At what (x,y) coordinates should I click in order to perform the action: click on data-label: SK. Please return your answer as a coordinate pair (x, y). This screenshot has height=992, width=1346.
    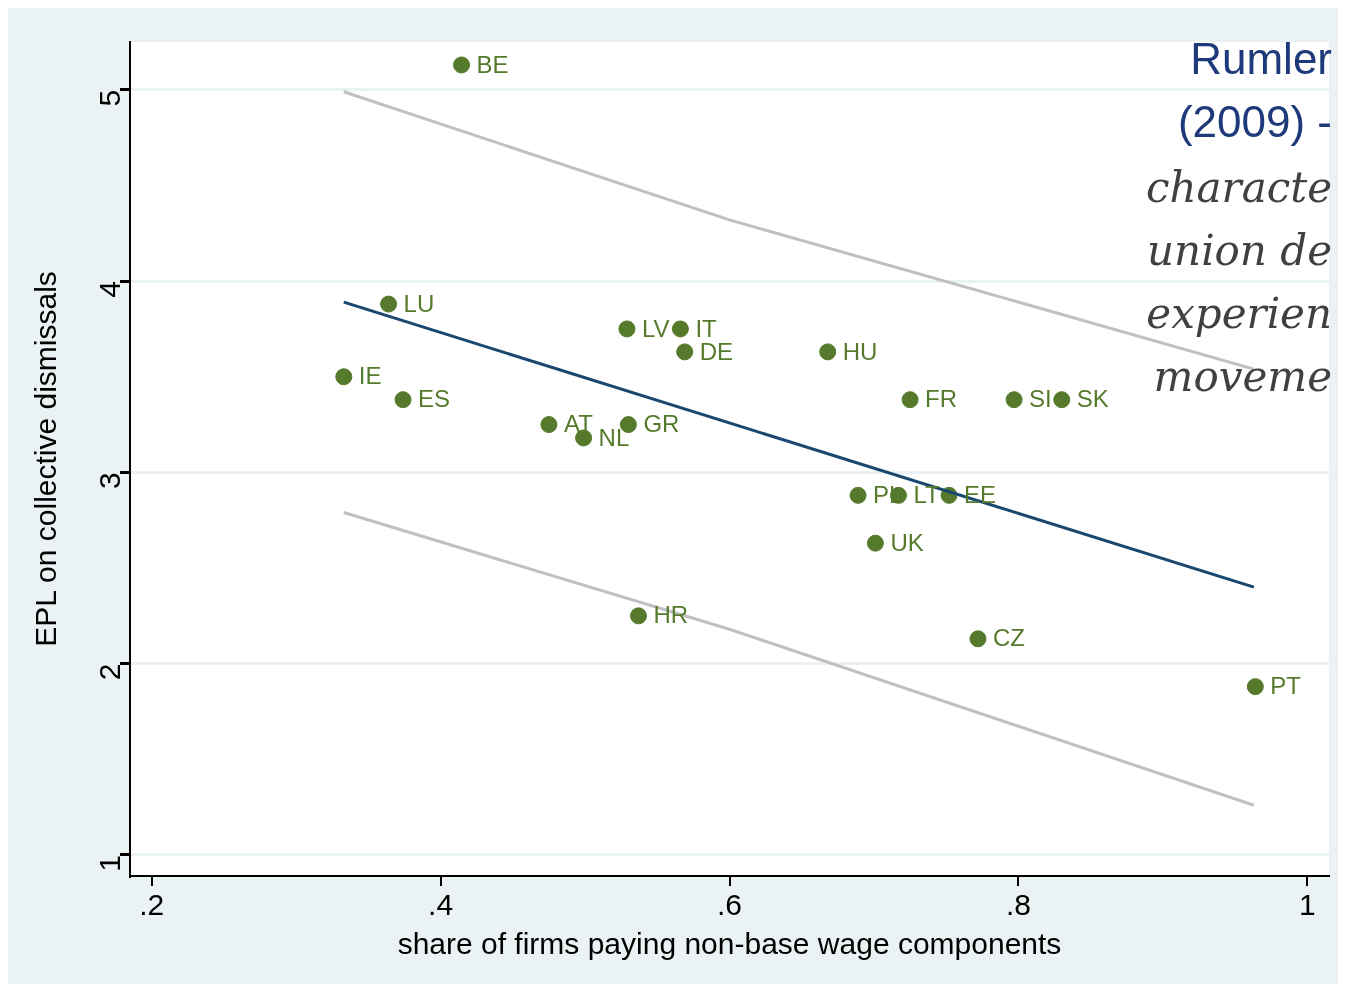
    Looking at the image, I should click on (1092, 399).